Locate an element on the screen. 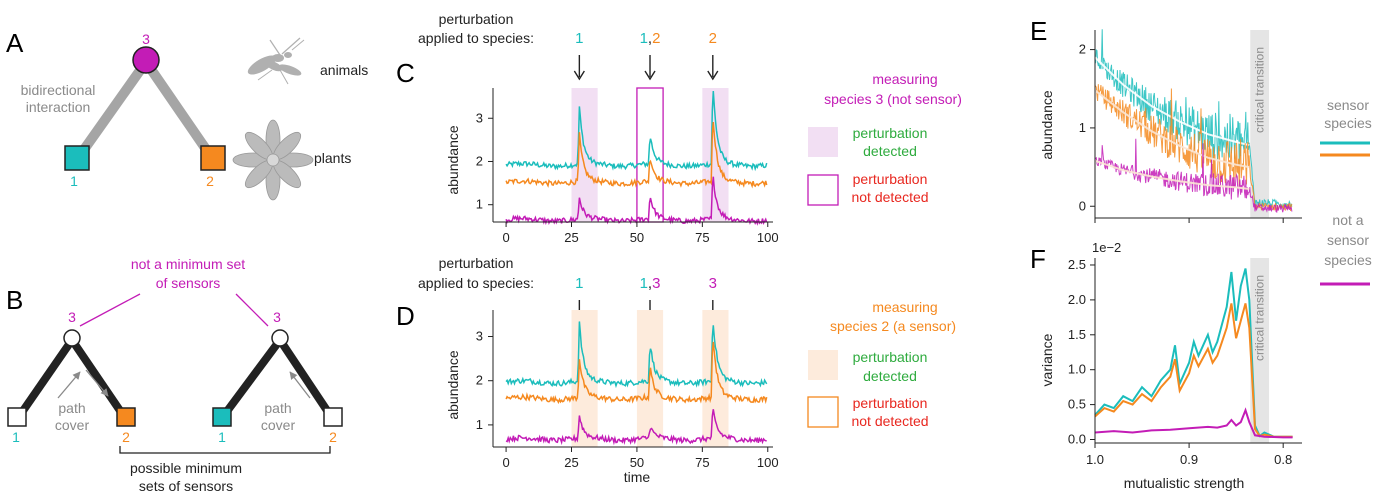  perturbation-species-label: 1,2 is located at coordinates (650, 38).